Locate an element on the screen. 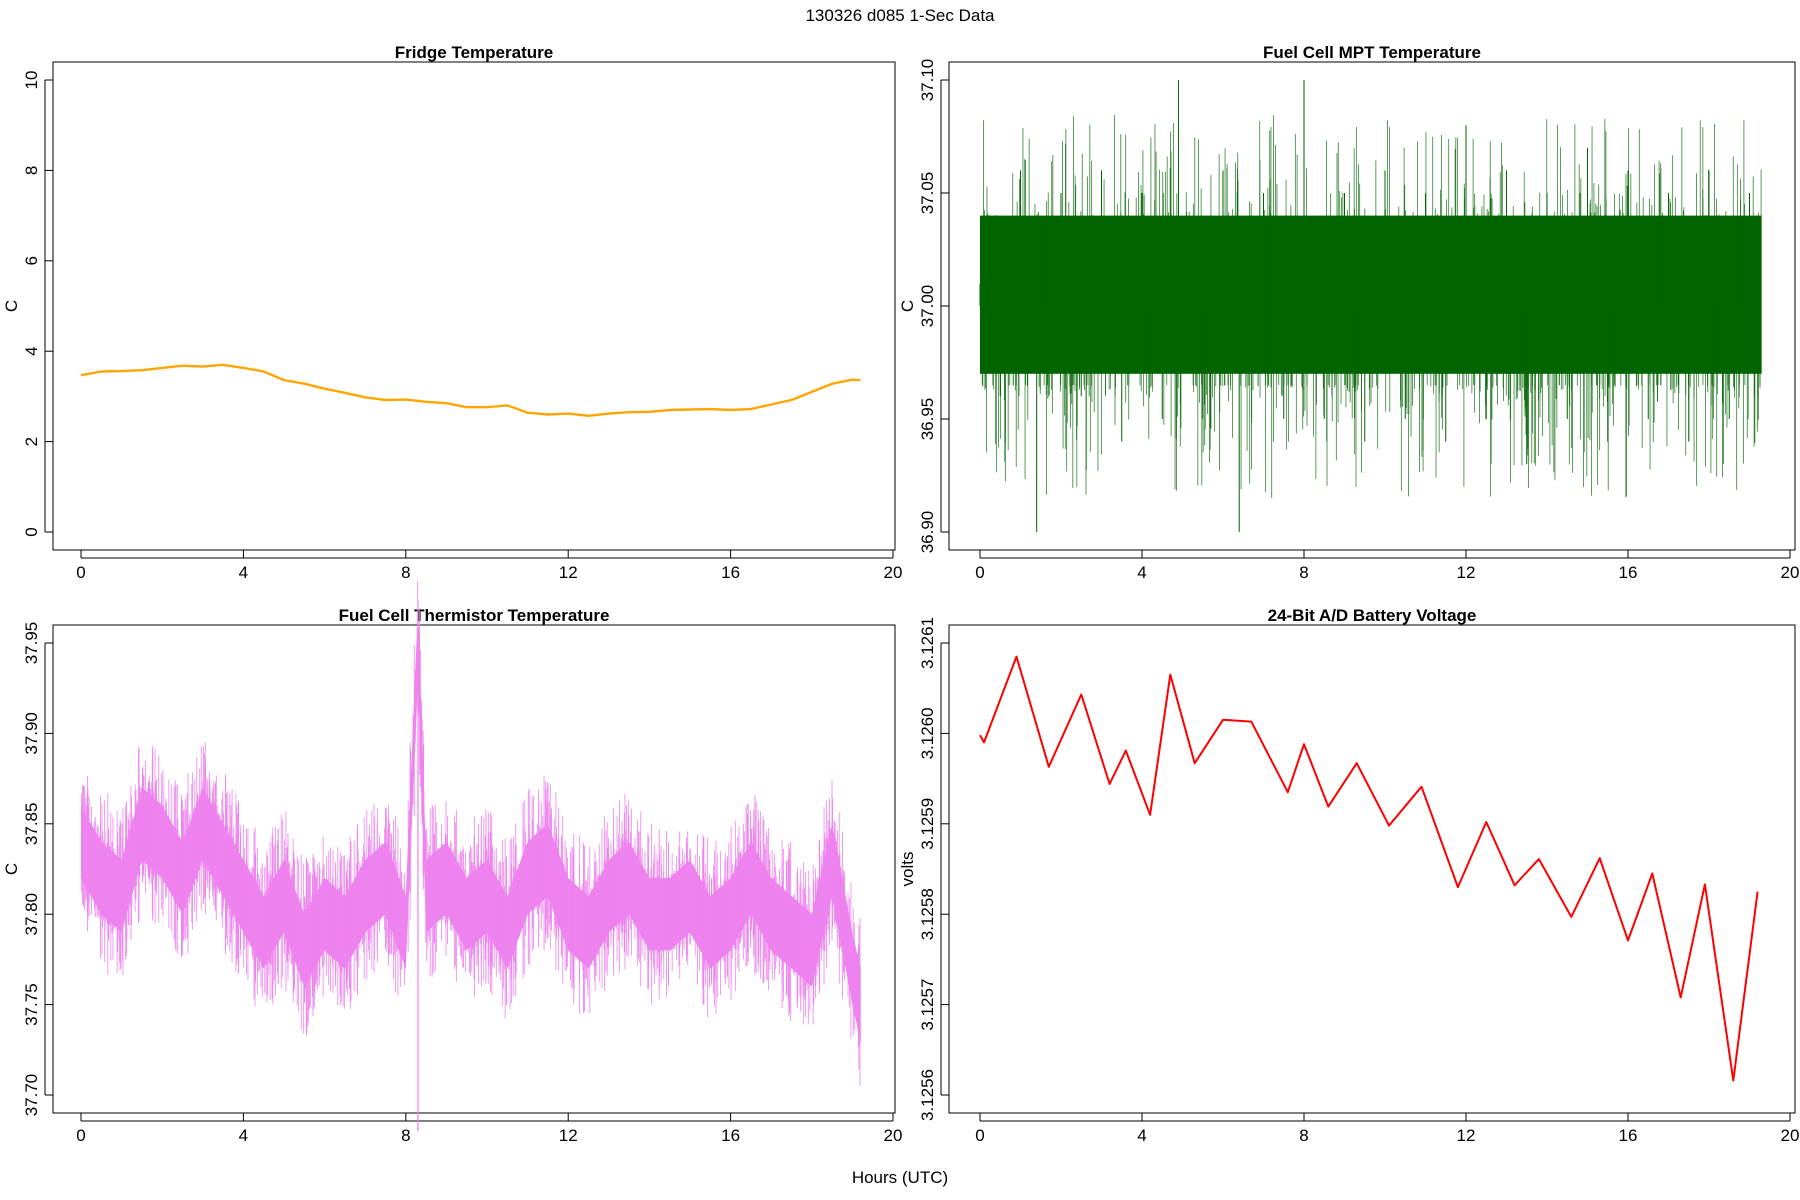 The height and width of the screenshot is (1200, 1800). y-tick-label: 37.80 is located at coordinates (31, 914).